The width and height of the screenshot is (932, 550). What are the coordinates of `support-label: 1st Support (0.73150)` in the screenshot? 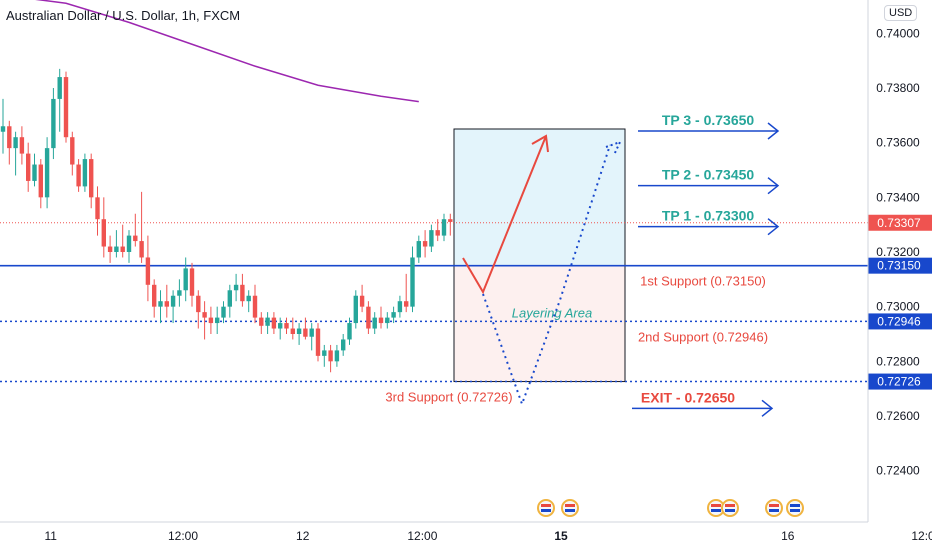 It's located at (703, 281).